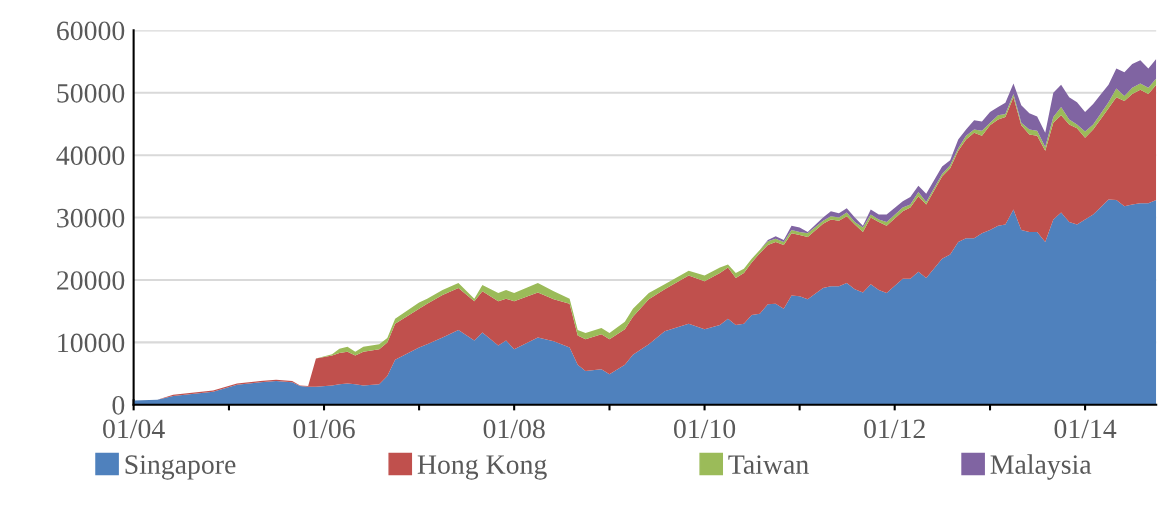 The height and width of the screenshot is (506, 1162). I want to click on y-tick-label: 40000, so click(90, 156).